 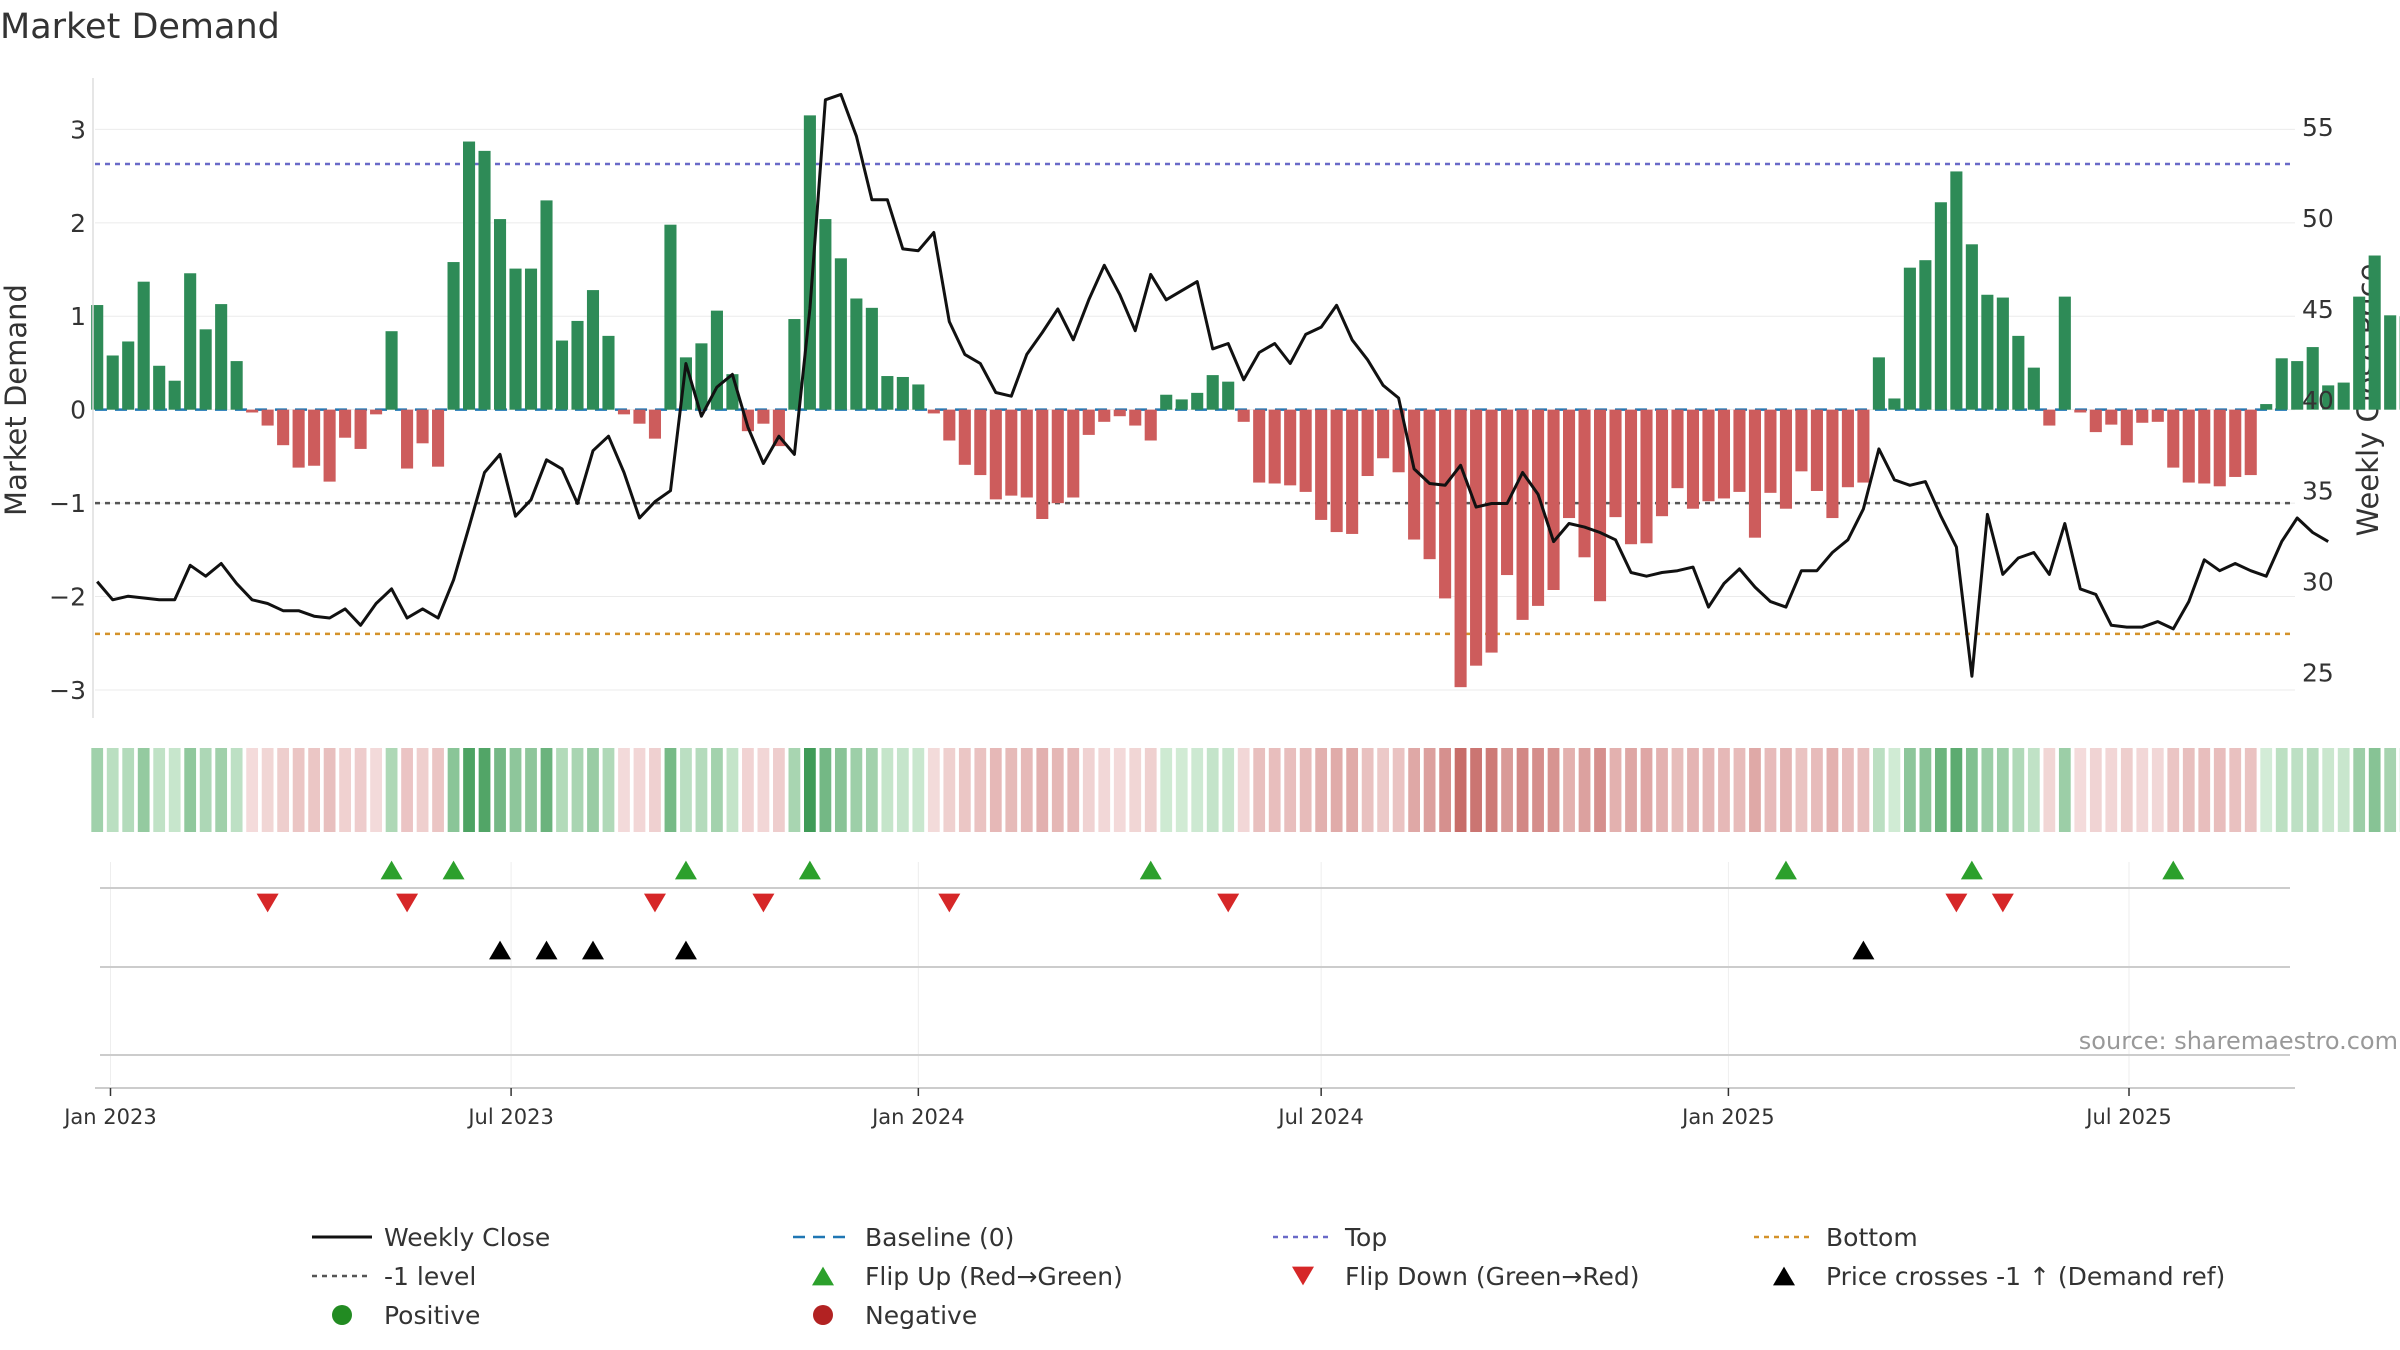 What do you see at coordinates (917, 1117) in the screenshot?
I see `x-tick-label: Jan 2024` at bounding box center [917, 1117].